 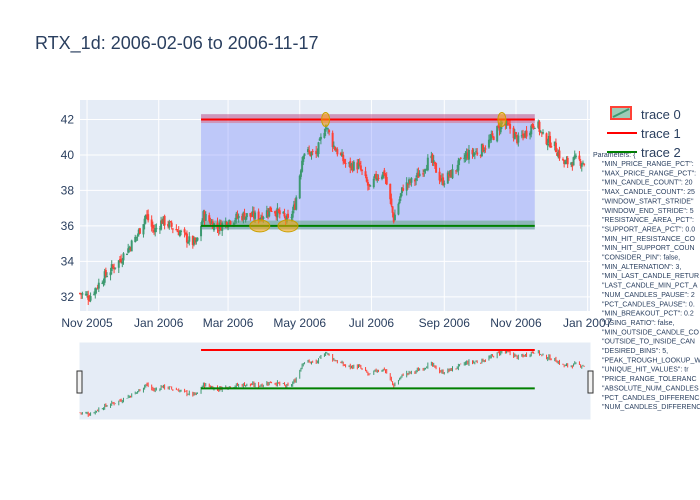 What do you see at coordinates (590, 382) in the screenshot?
I see `range-handle-right` at bounding box center [590, 382].